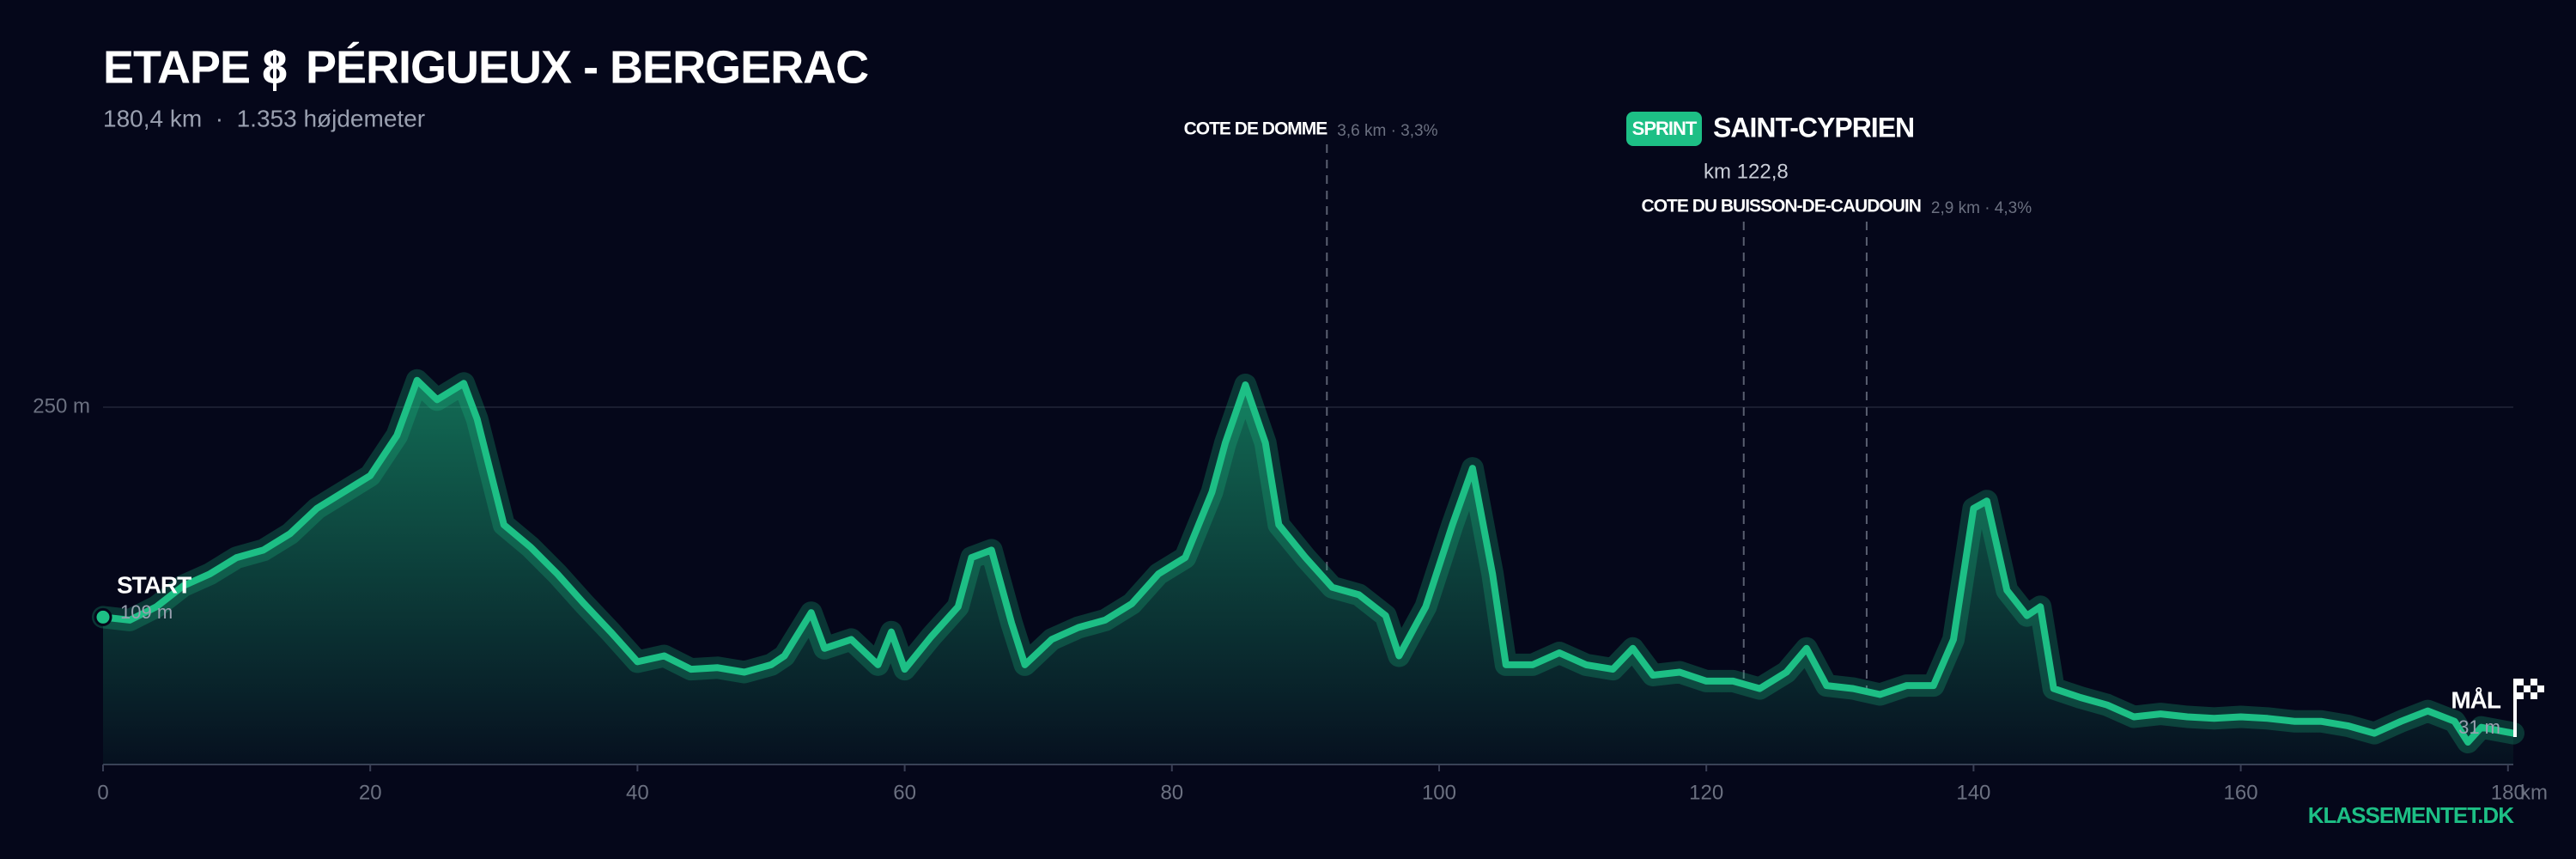 The width and height of the screenshot is (2576, 859). What do you see at coordinates (1982, 208) in the screenshot?
I see `climb-details: 2,9 km · 4,3%` at bounding box center [1982, 208].